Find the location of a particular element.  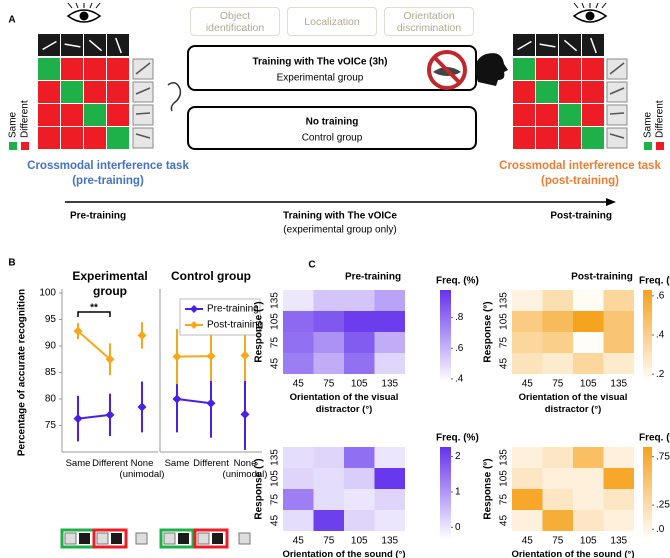

chart-title: Experimental group is located at coordinates (110, 283).